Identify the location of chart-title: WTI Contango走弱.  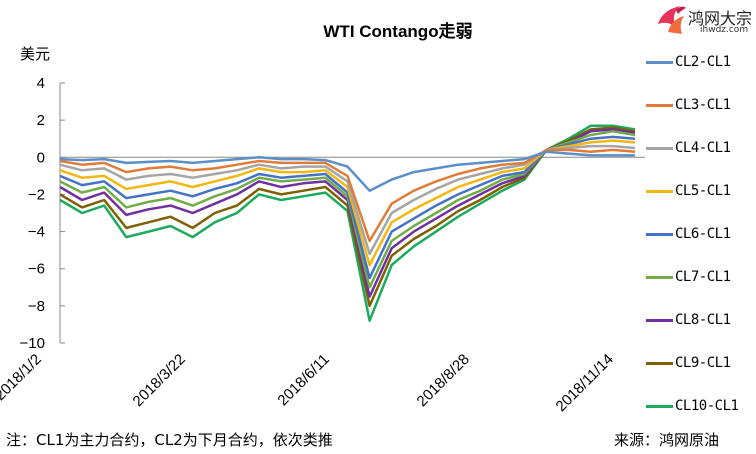
(378, 29).